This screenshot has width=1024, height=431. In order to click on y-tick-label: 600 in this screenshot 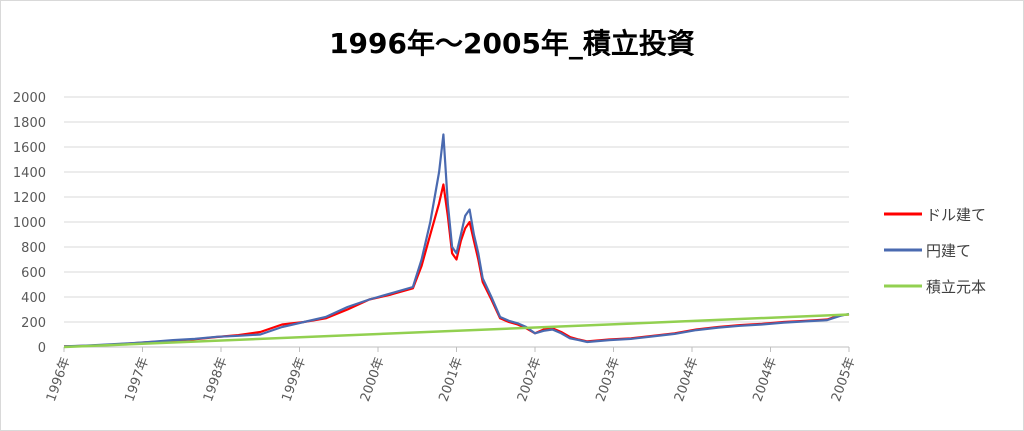, I will do `click(33, 273)`.